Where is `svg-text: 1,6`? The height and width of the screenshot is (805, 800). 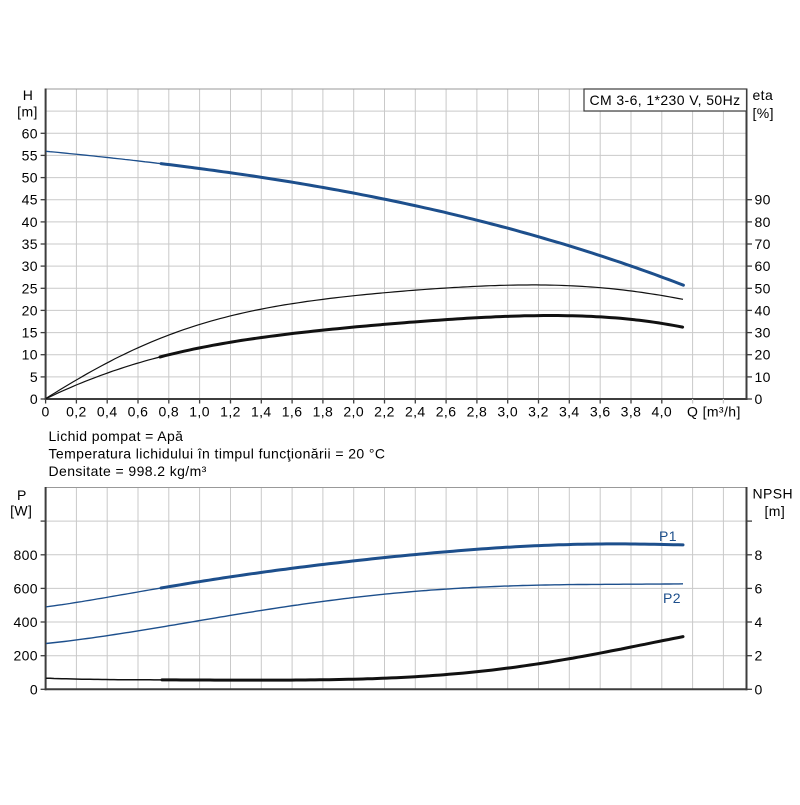 svg-text: 1,6 is located at coordinates (292, 412).